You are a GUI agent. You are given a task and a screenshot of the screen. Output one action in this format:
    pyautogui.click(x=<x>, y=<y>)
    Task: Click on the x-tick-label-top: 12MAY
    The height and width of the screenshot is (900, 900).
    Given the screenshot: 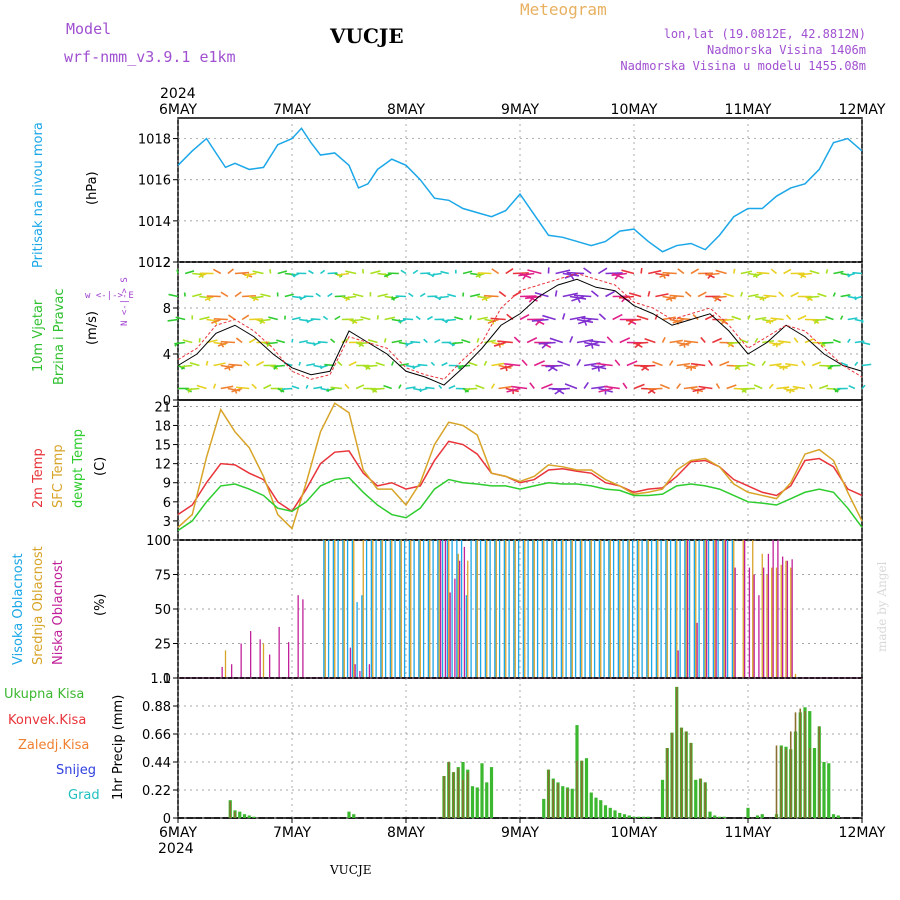 What is the action you would take?
    pyautogui.click(x=862, y=110)
    